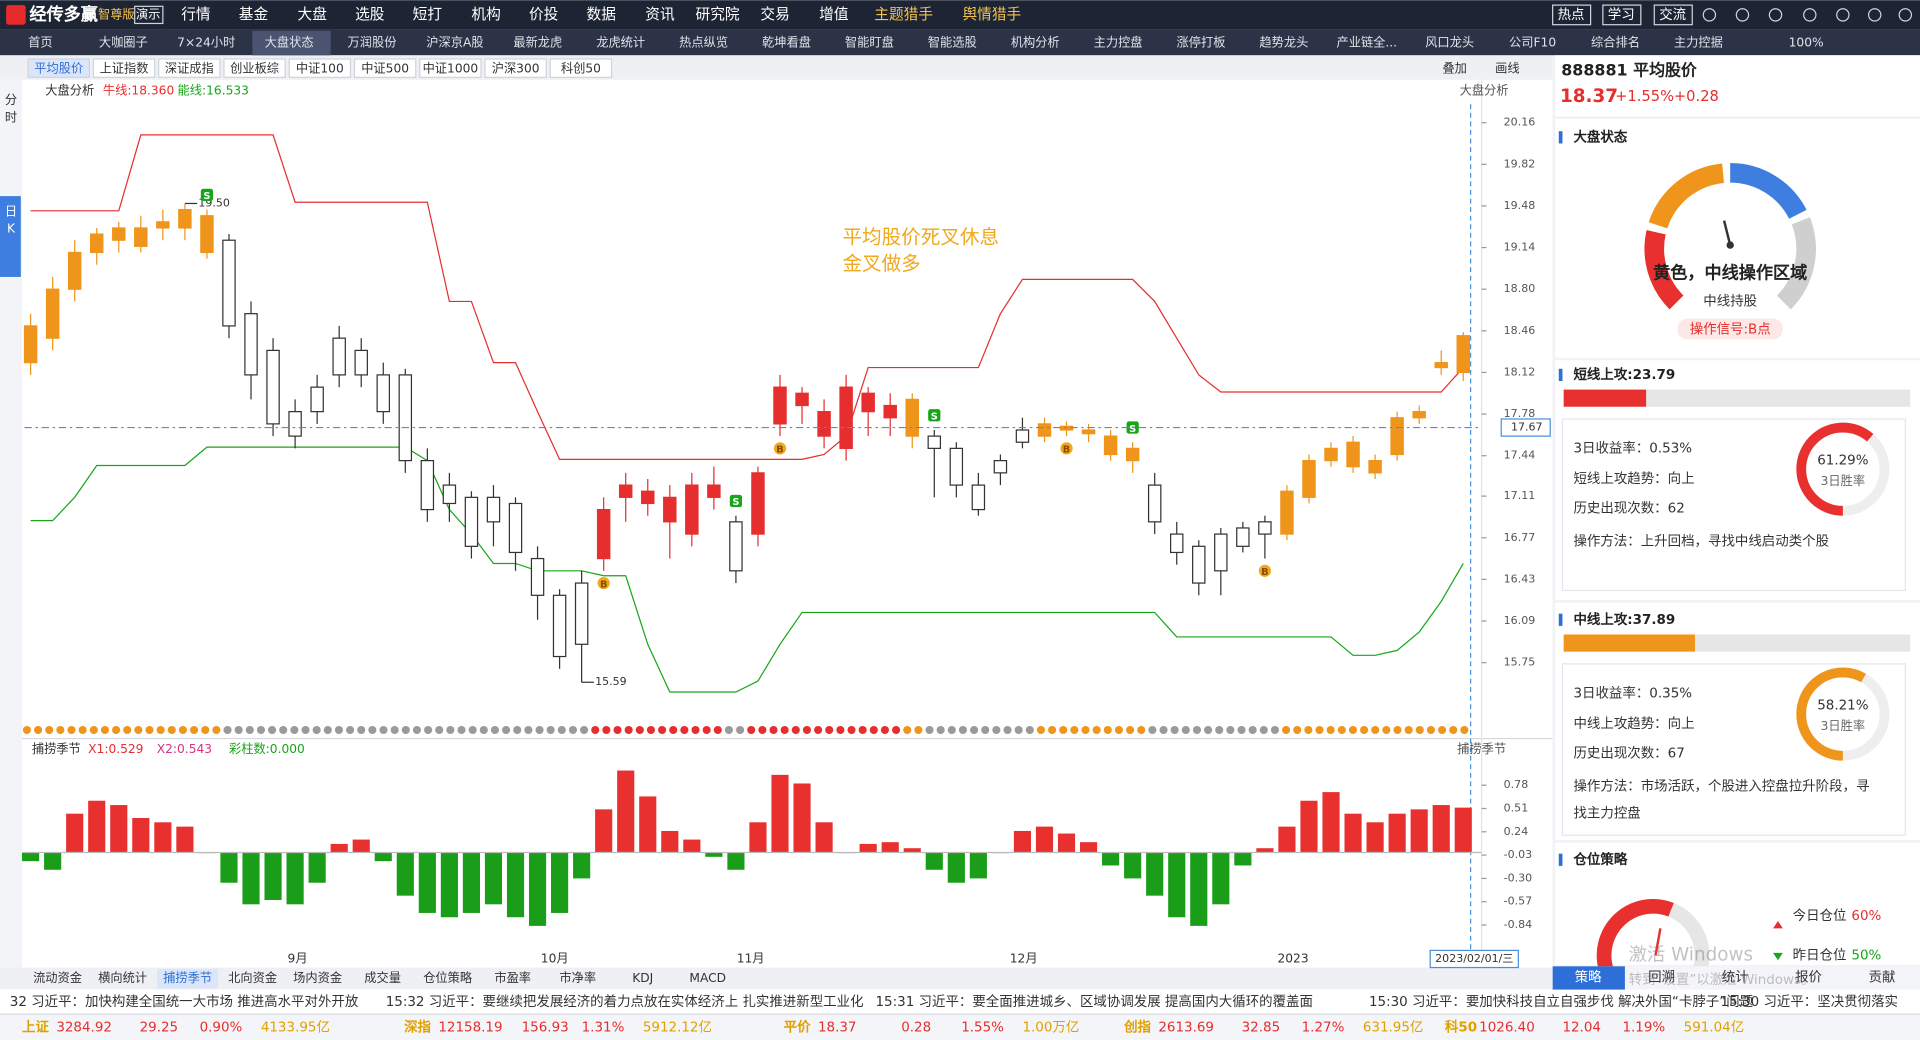  Describe the element at coordinates (451, 67) in the screenshot. I see `index-tab: 中证1000` at that location.